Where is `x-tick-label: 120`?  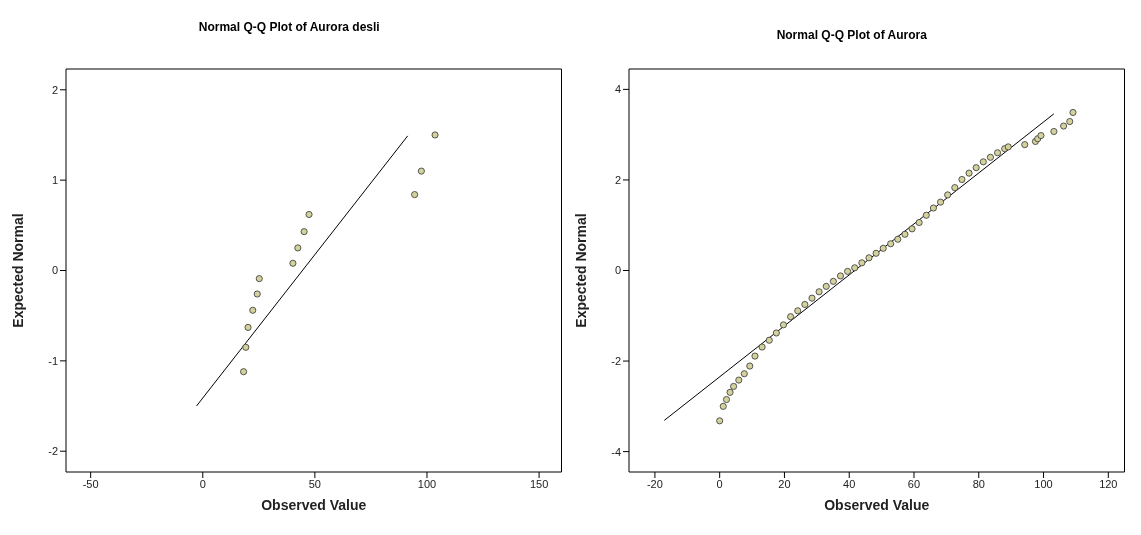 x-tick-label: 120 is located at coordinates (1107, 483).